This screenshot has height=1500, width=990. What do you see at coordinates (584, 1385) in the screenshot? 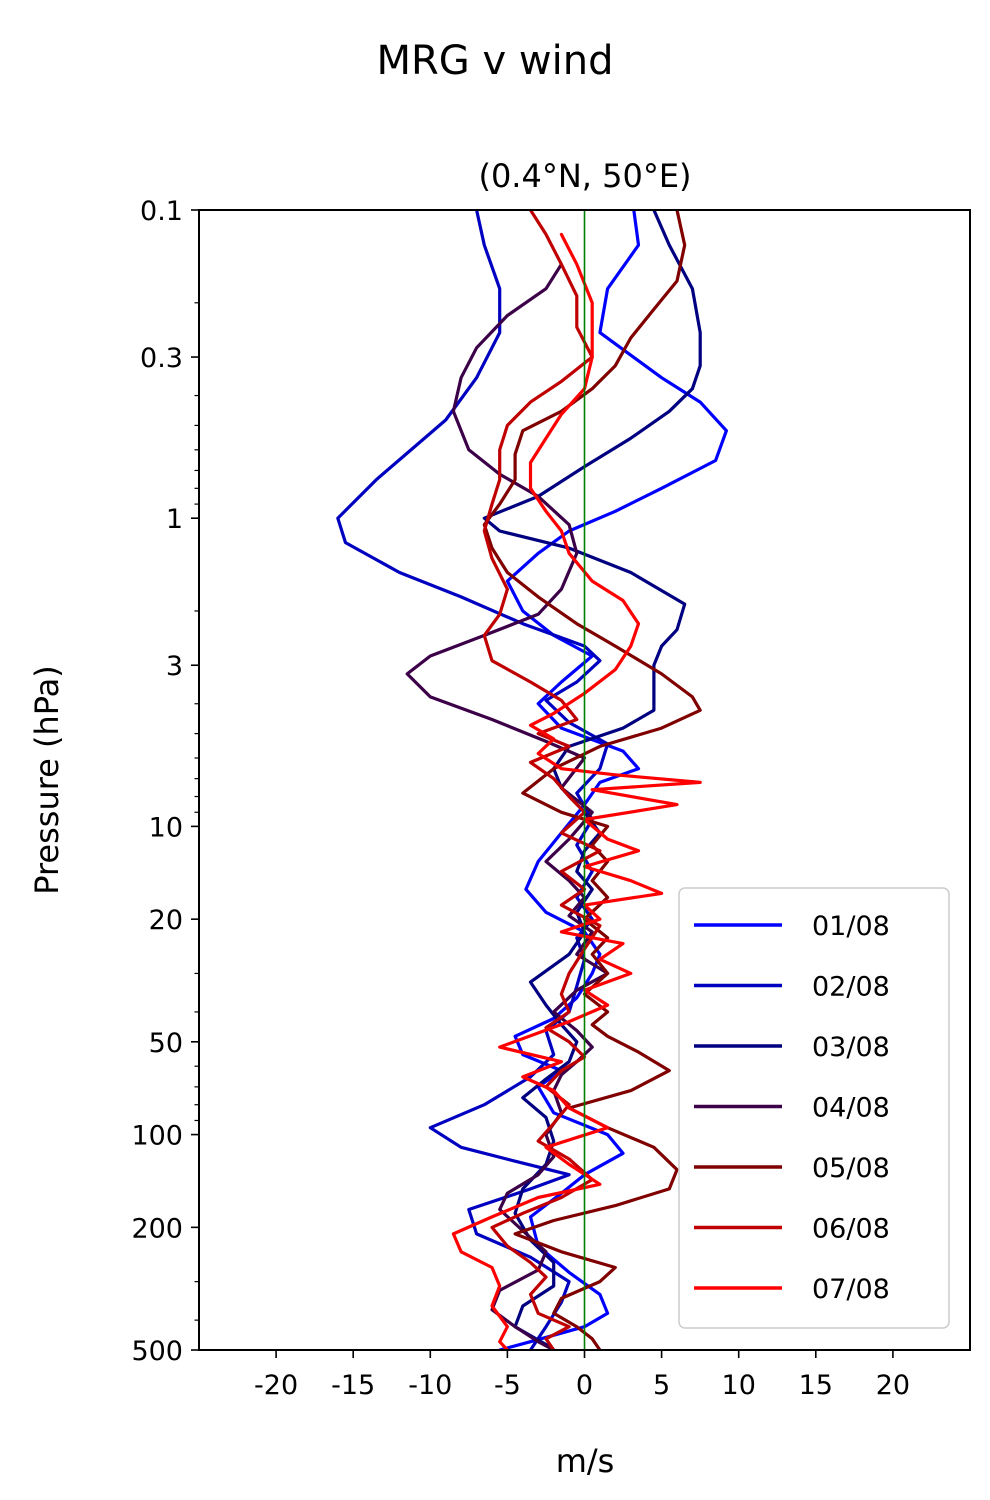
I see `x-tick-label: 0` at bounding box center [584, 1385].